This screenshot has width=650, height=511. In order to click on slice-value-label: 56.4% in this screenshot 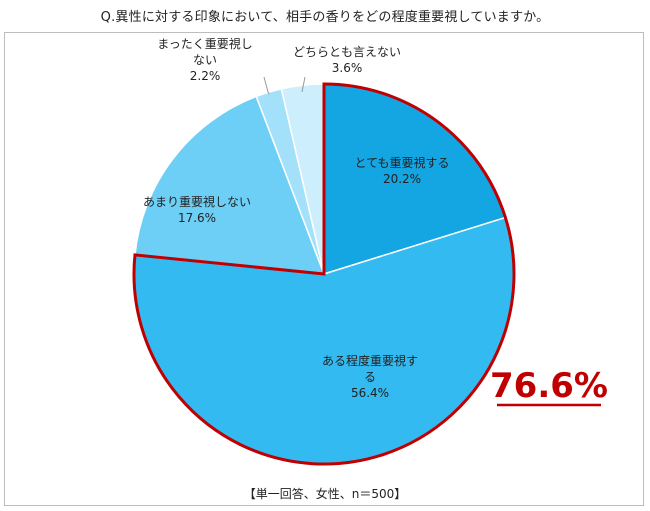, I will do `click(370, 393)`.